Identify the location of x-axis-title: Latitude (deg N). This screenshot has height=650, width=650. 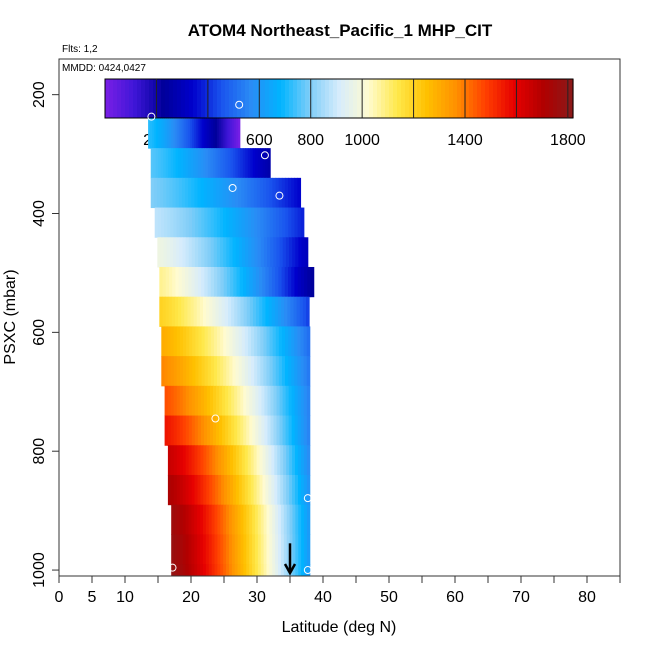
(339, 627).